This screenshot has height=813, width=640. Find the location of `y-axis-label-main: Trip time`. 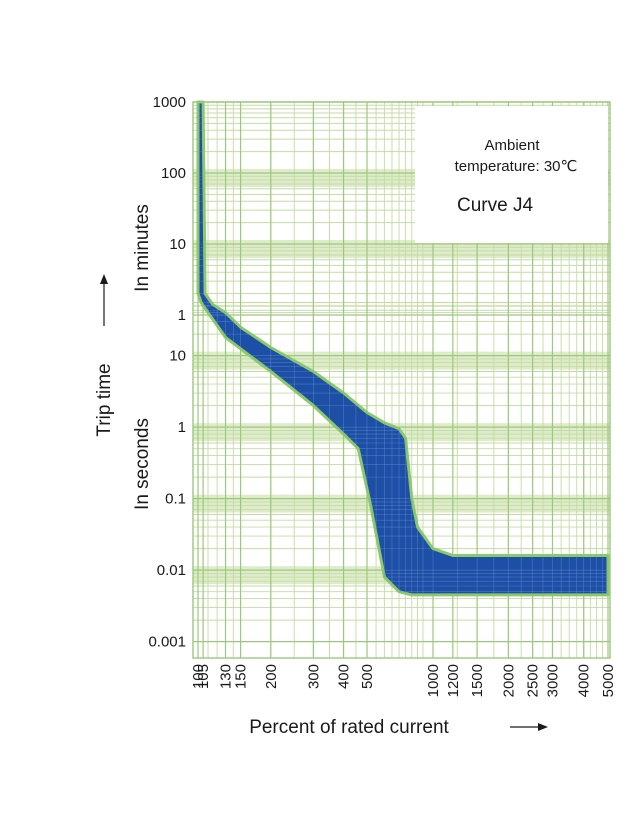

y-axis-label-main: Trip time is located at coordinates (104, 399).